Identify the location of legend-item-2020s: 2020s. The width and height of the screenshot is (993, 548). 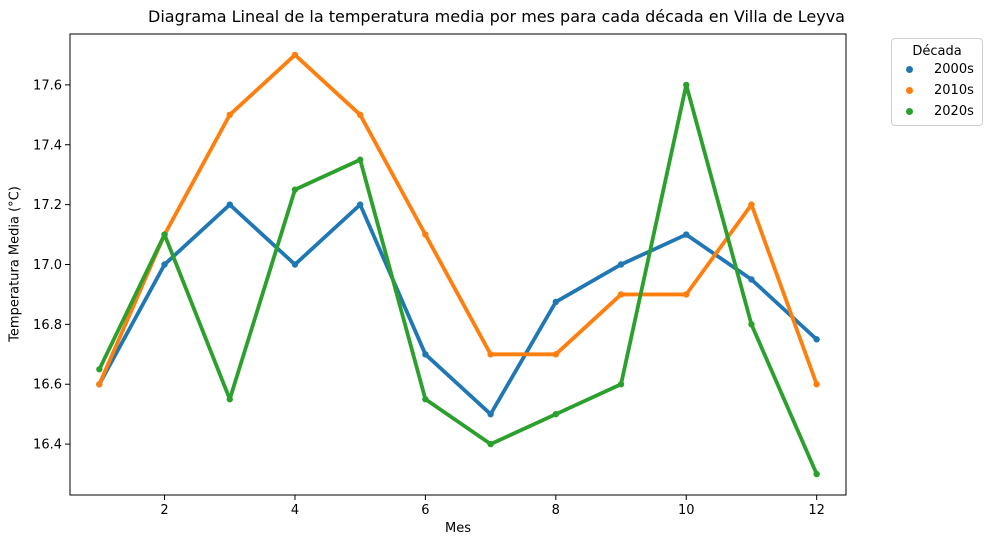
(937, 111).